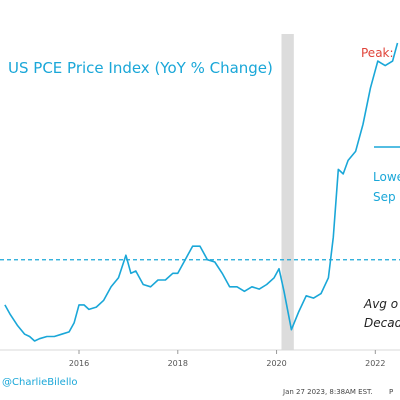 The image size is (400, 400). I want to click on annotation-peak: Peak:, so click(377, 53).